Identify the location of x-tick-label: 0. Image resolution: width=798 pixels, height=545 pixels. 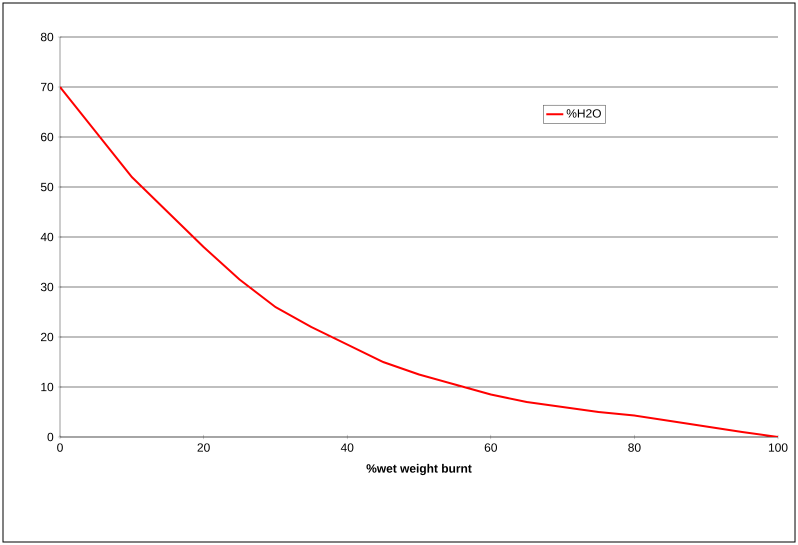
(60, 447).